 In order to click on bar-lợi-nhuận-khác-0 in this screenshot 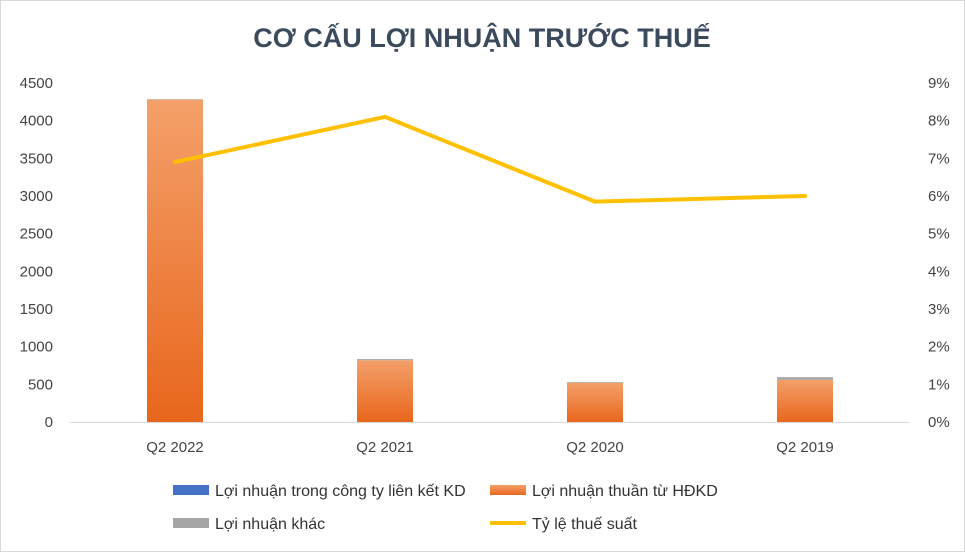, I will do `click(175, 99)`.